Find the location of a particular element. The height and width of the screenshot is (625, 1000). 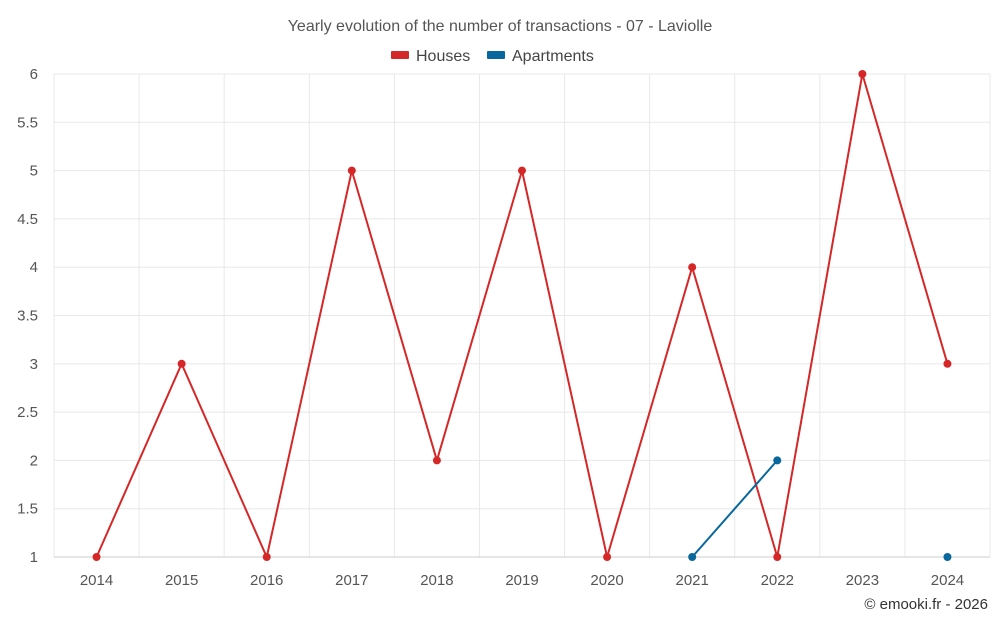

y-tick-label: 2 is located at coordinates (34, 460).